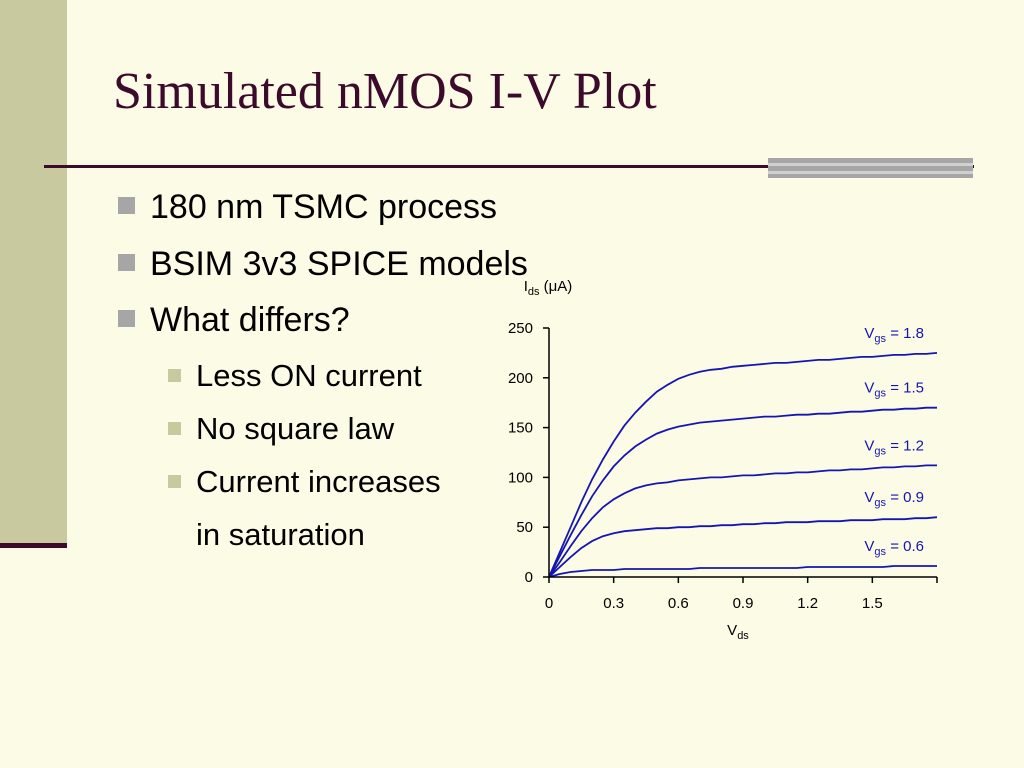  Describe the element at coordinates (678, 603) in the screenshot. I see `x-tick-label: 0.6` at that location.